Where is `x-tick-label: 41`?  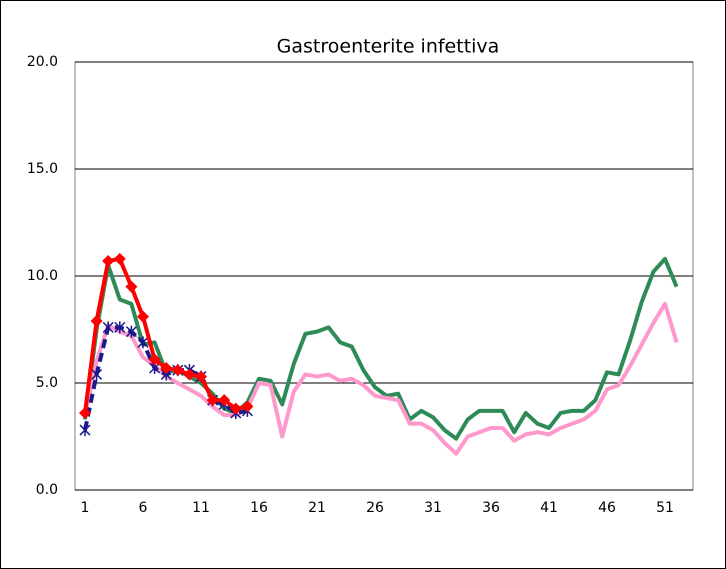
x-tick-label: 41 is located at coordinates (549, 508).